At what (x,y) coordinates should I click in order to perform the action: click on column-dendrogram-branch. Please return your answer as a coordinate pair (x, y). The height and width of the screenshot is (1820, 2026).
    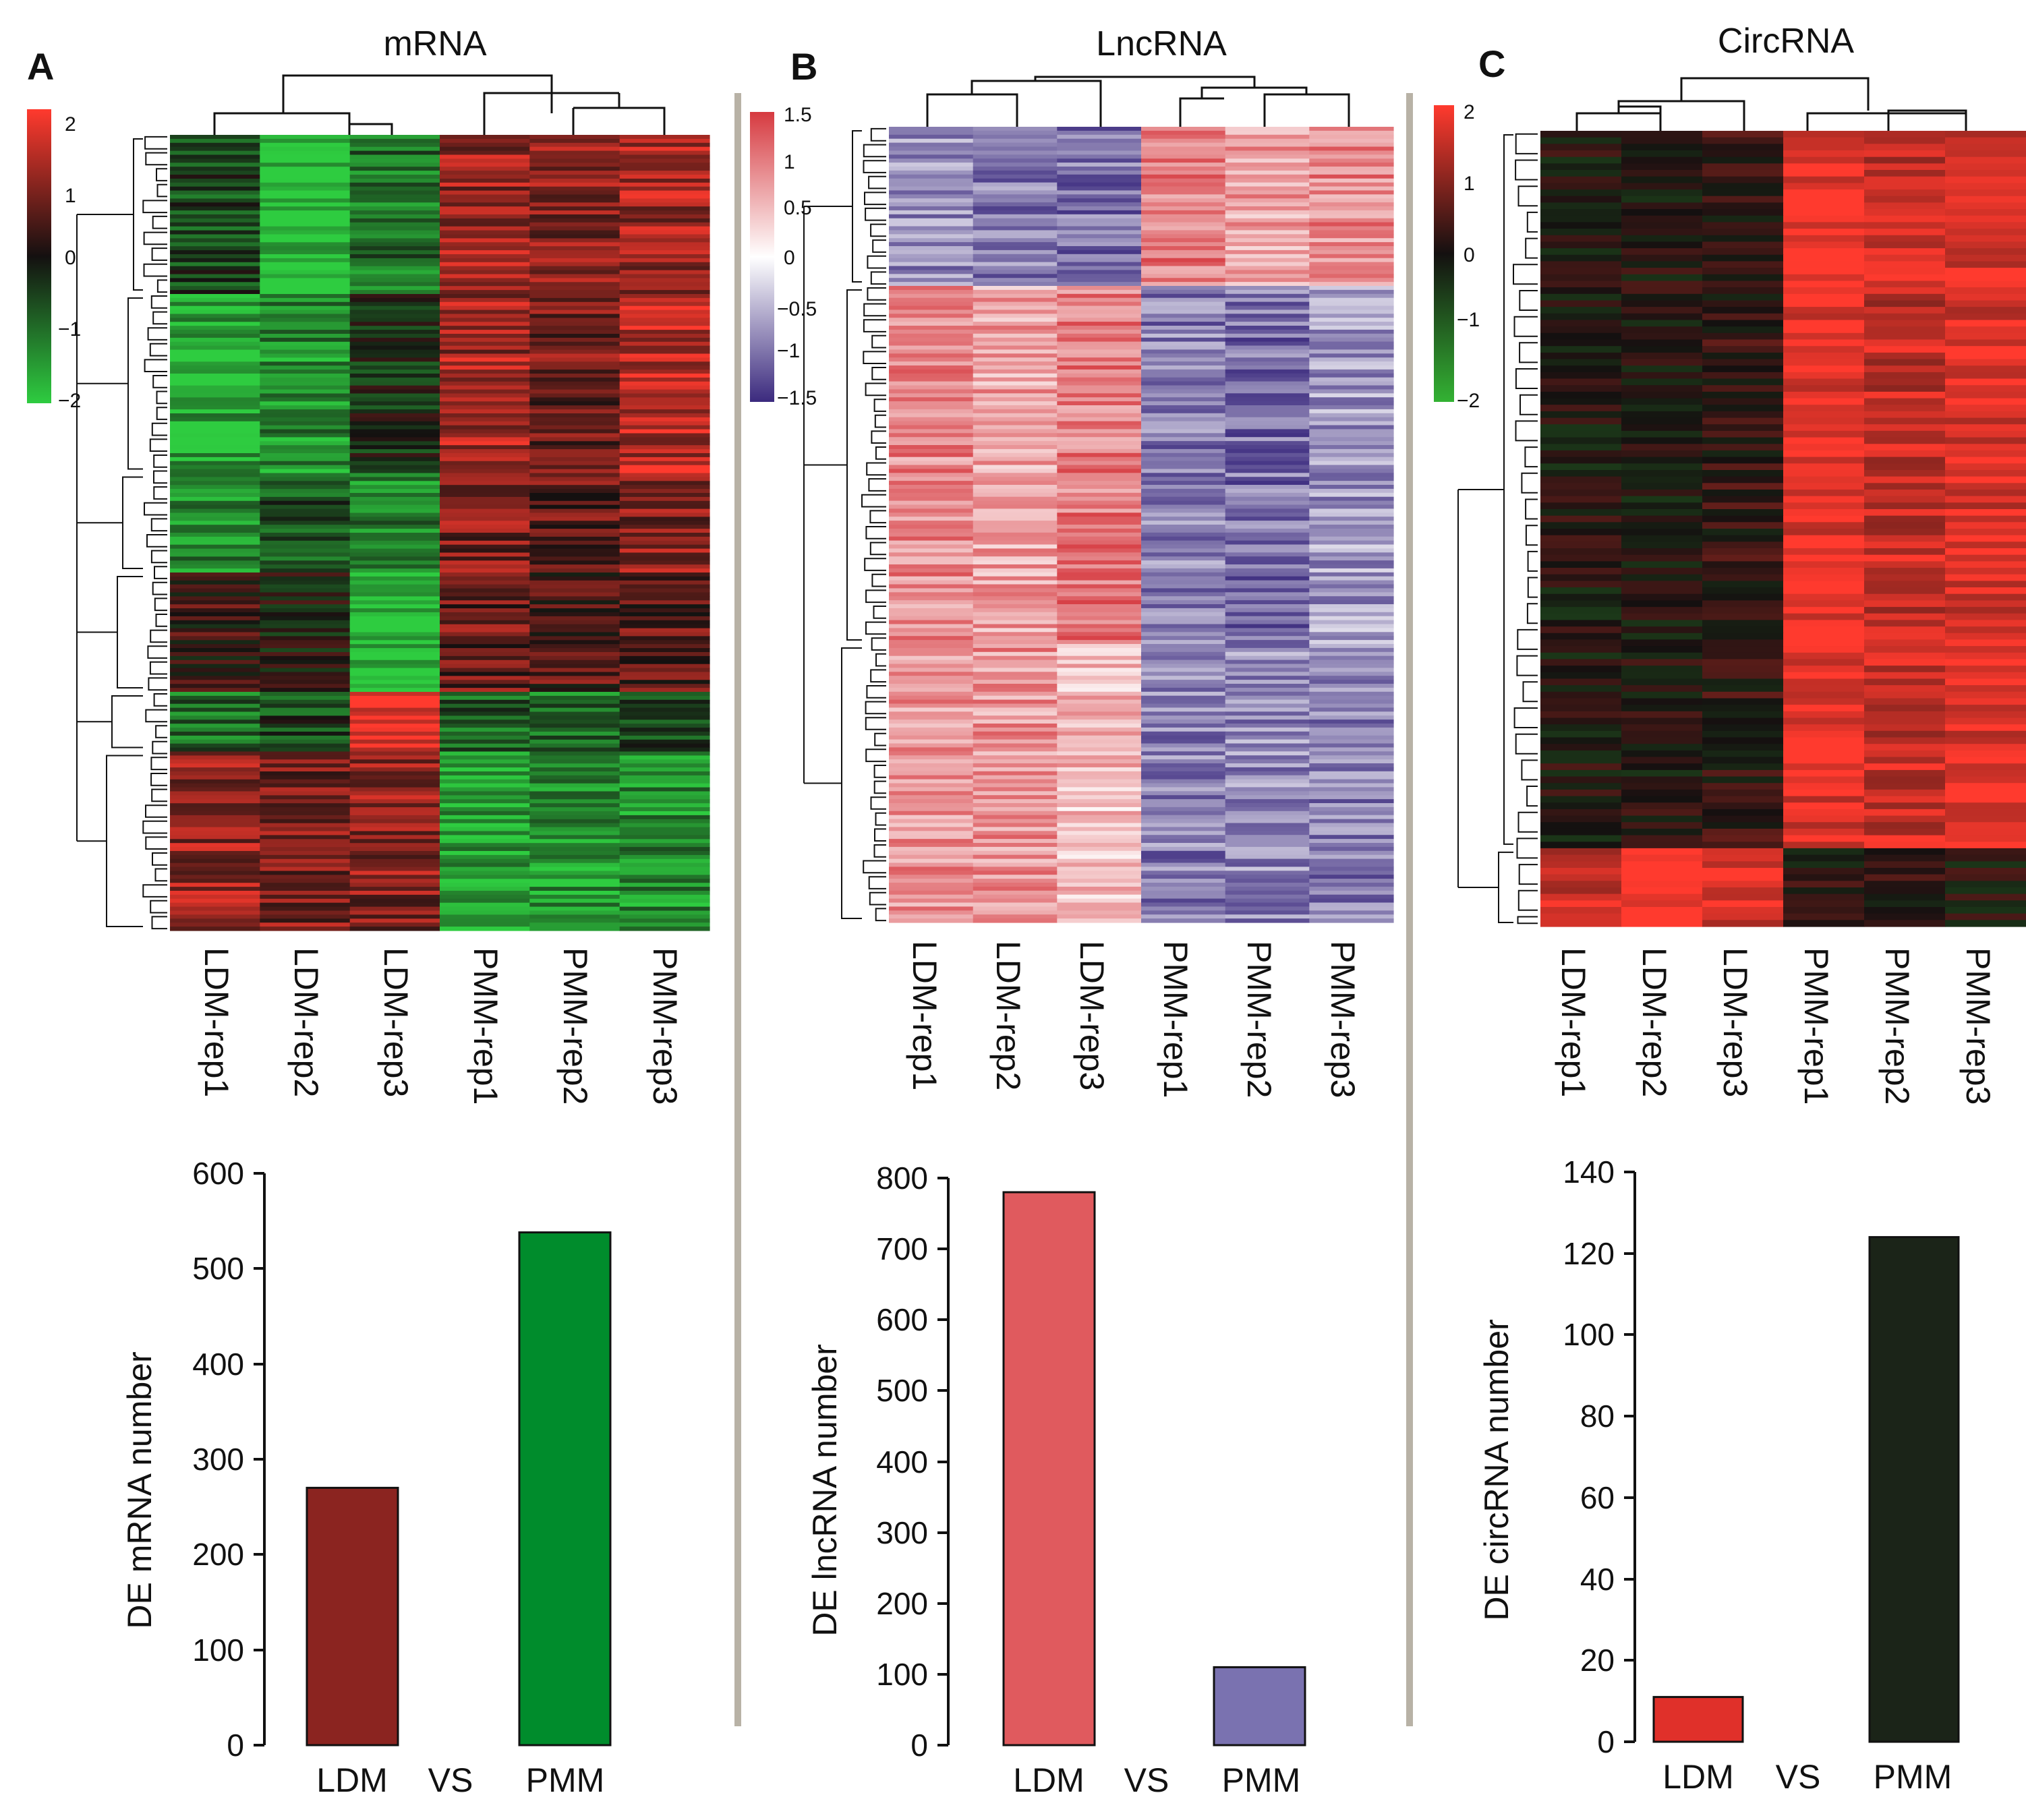
    Looking at the image, I should click on (551, 113).